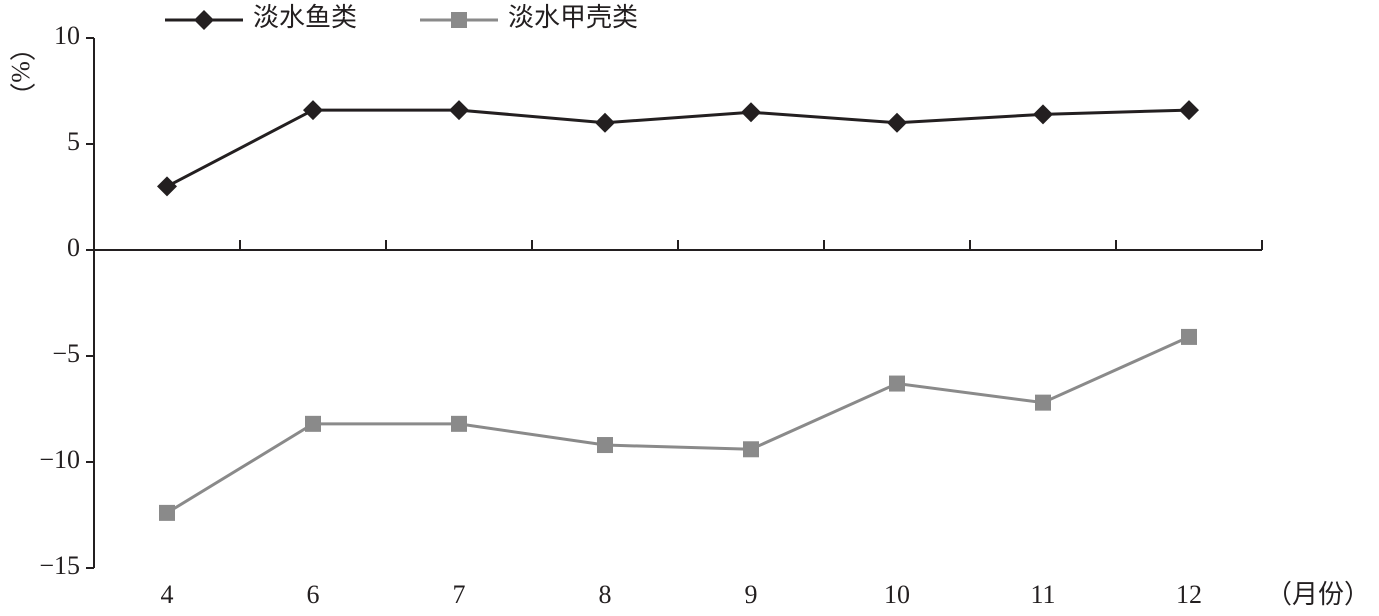 This screenshot has width=1379, height=616. What do you see at coordinates (751, 594) in the screenshot?
I see `x-tick-label: 9` at bounding box center [751, 594].